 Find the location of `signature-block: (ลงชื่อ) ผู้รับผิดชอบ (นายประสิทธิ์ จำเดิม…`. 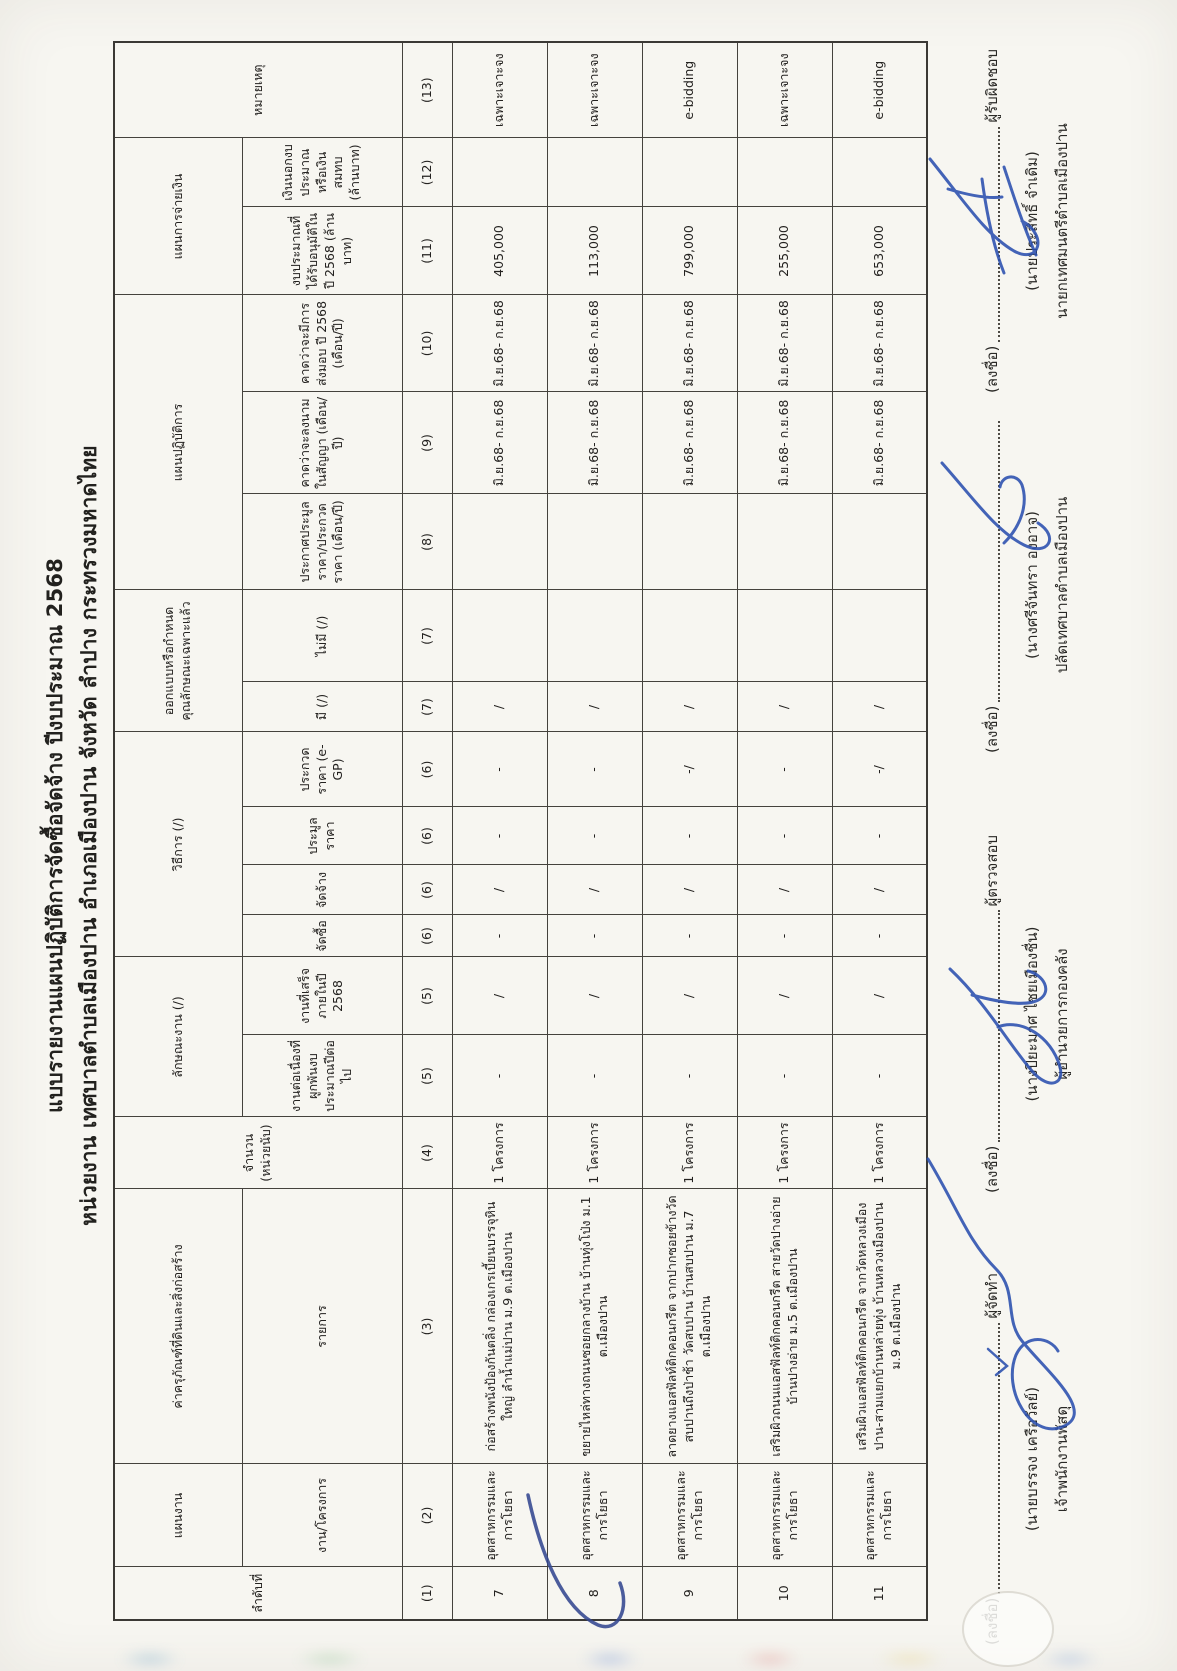

signature-block: (ลงชื่อ) ผู้รับผิดชอบ (นายประสิทธิ์ จำเดิม… is located at coordinates (1027, 221).